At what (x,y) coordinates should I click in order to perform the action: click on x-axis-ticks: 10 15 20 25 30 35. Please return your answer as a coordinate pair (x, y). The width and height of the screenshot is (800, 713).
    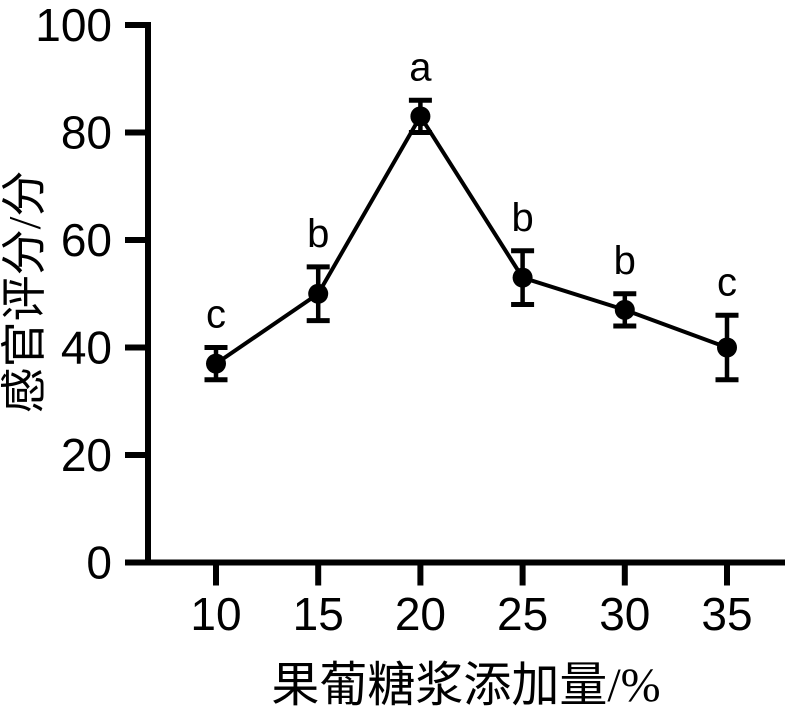
    Looking at the image, I should click on (471, 601).